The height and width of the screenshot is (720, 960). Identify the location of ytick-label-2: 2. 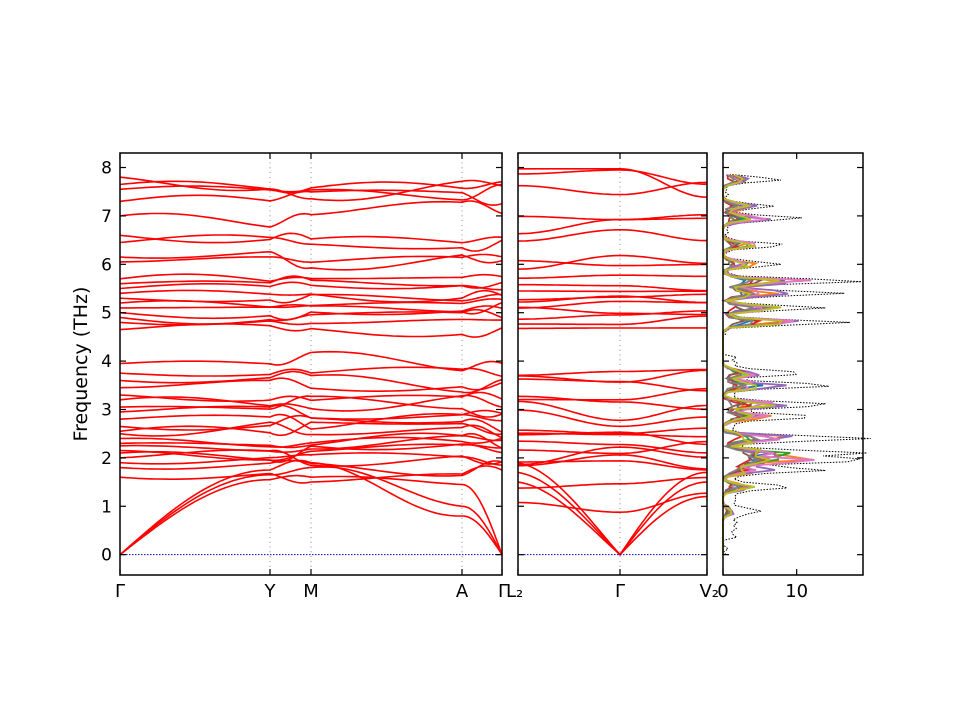
(106, 459).